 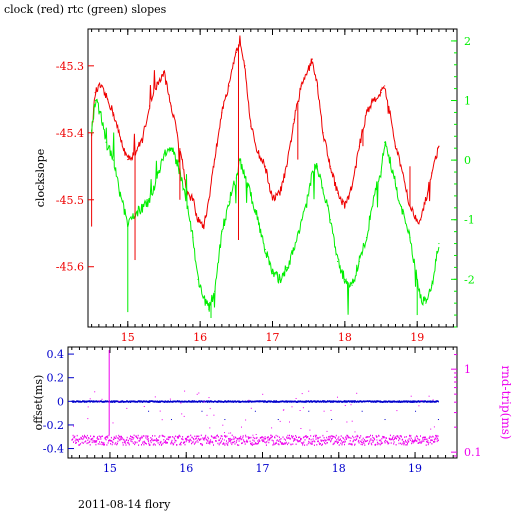 I want to click on y2-tick-label: 0, so click(x=467, y=160).